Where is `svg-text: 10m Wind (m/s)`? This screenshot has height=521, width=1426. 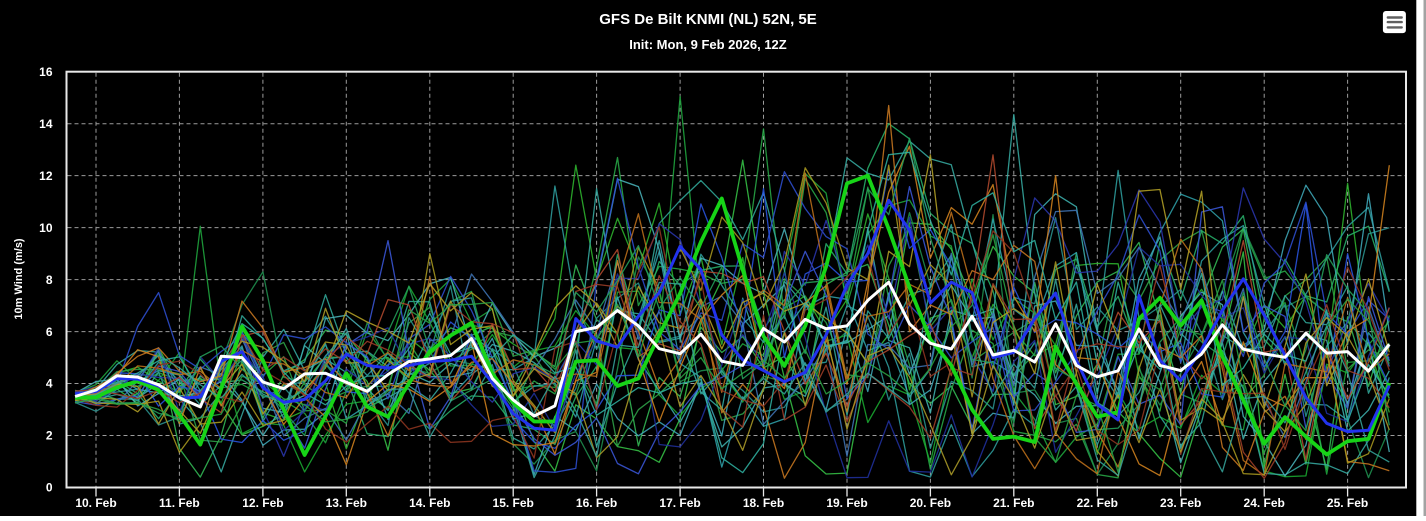
svg-text: 10m Wind (m/s) is located at coordinates (19, 279).